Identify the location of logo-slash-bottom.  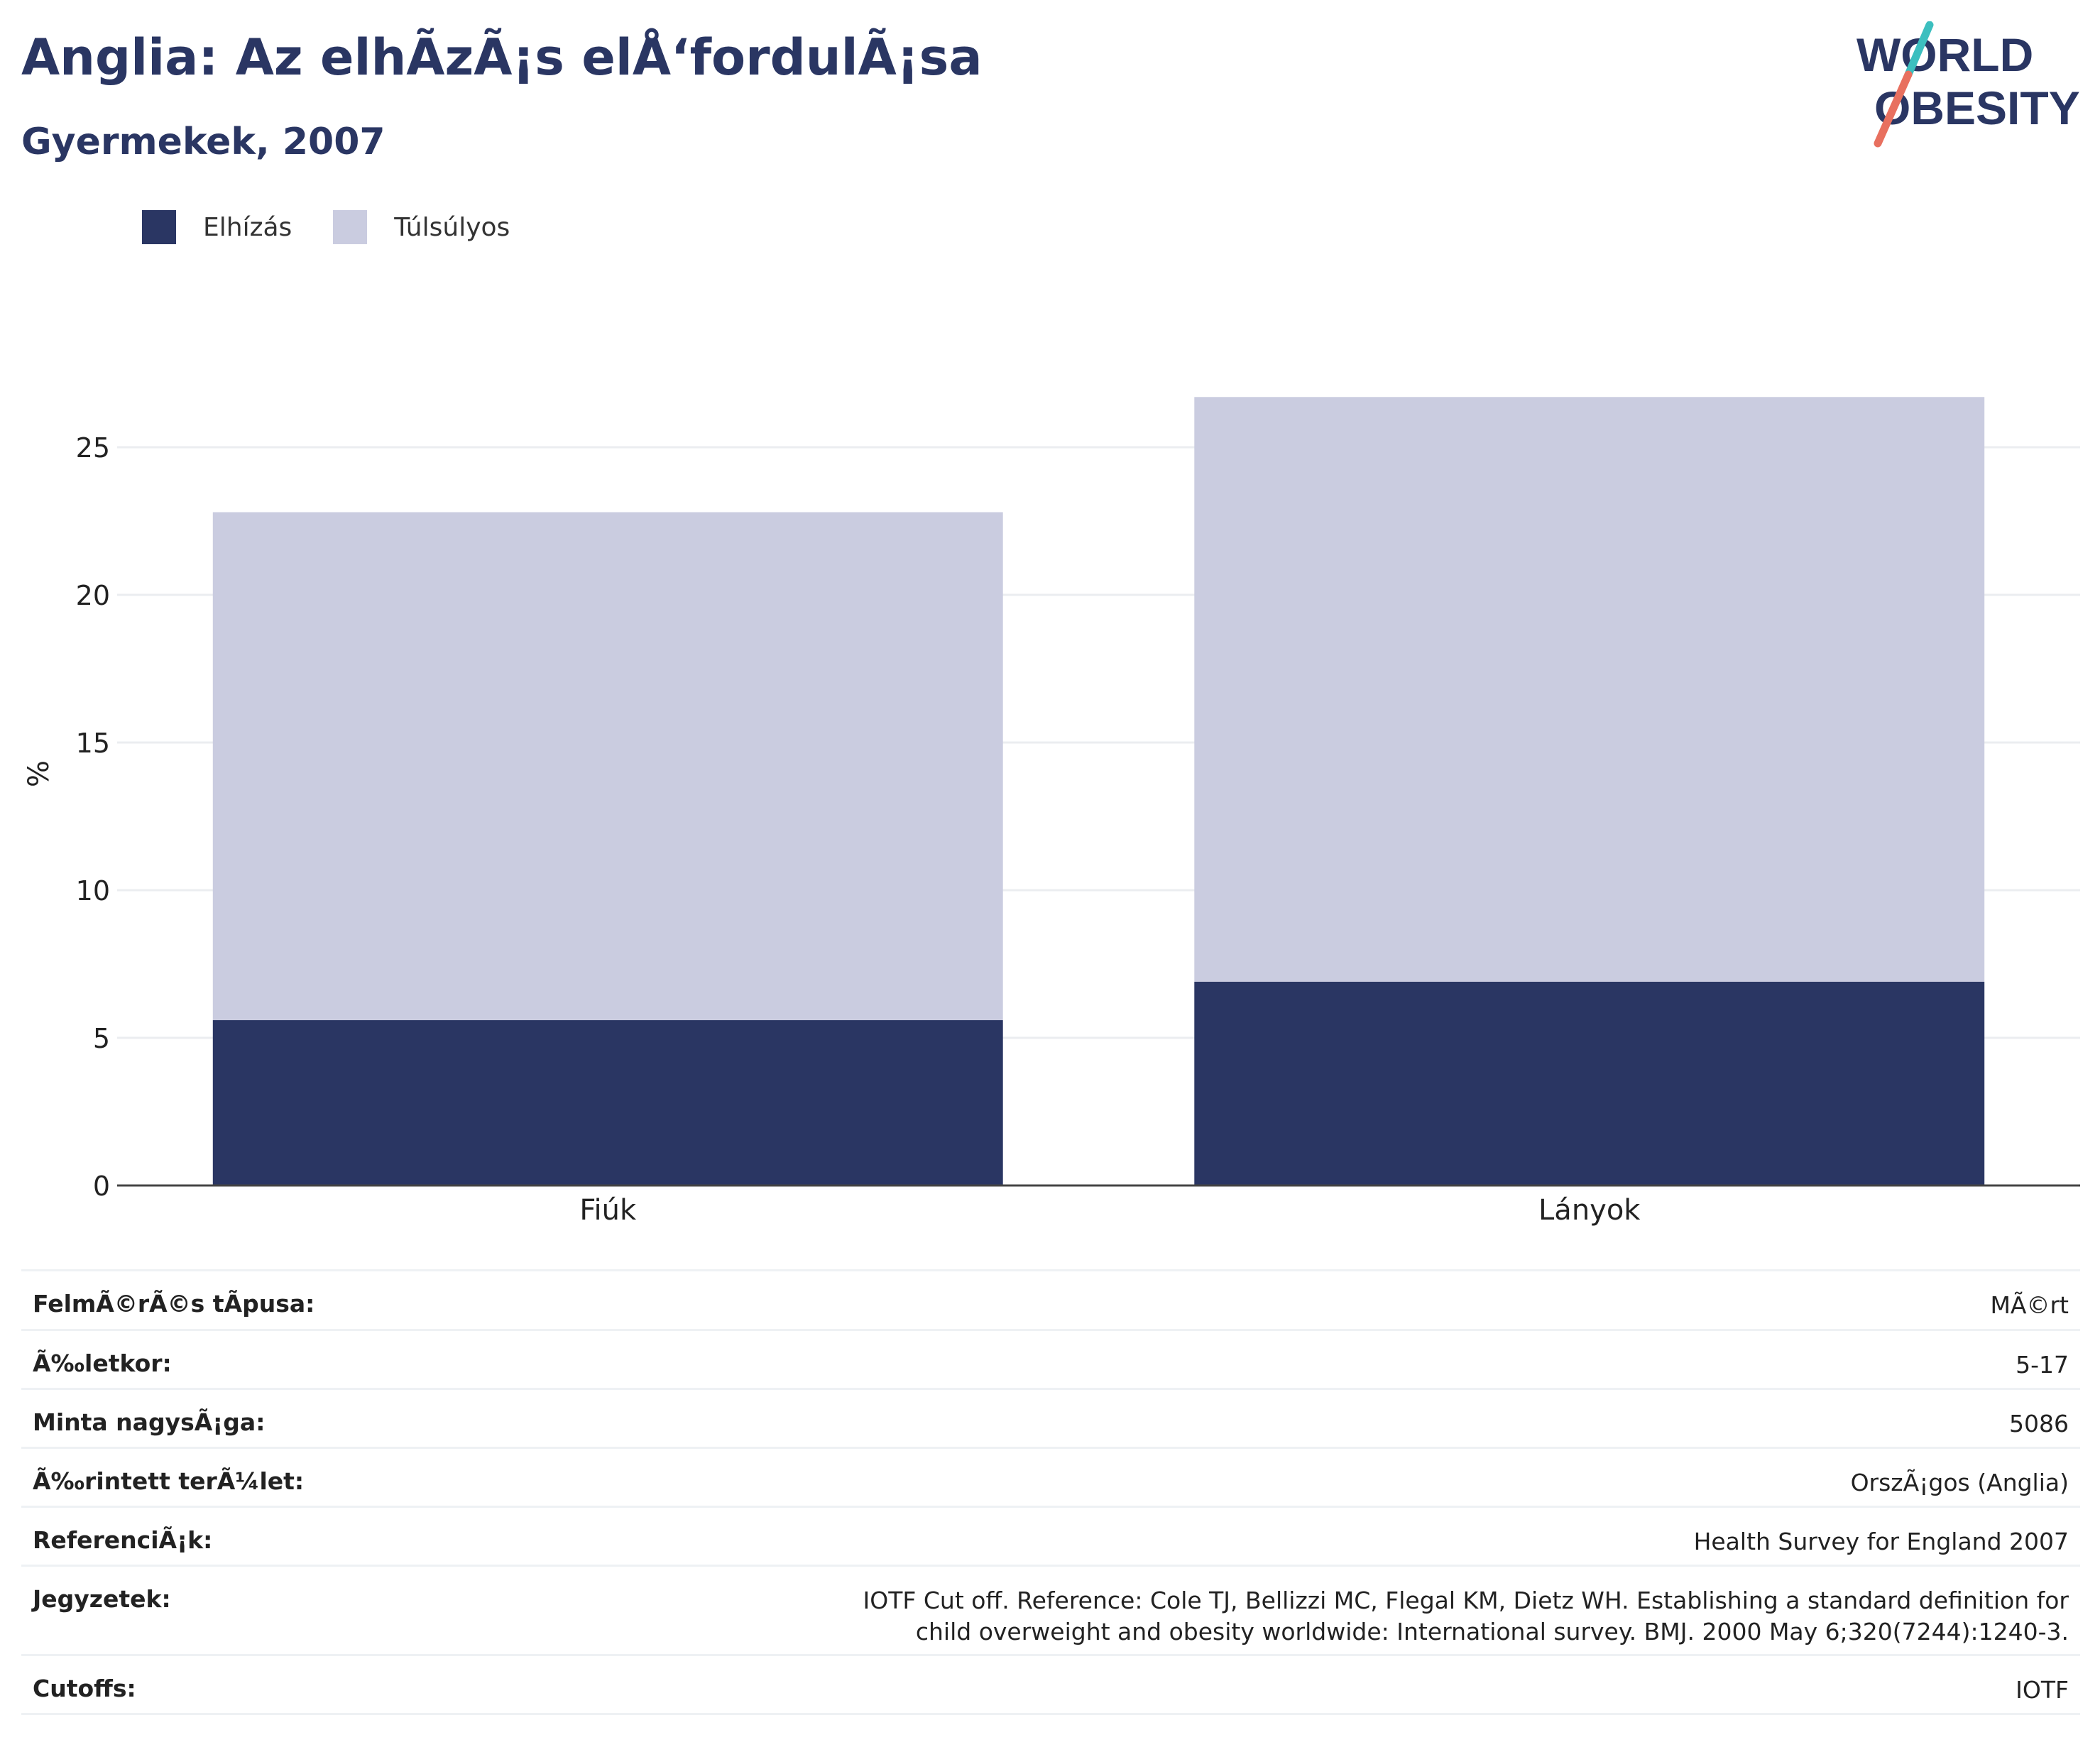
(1893, 109).